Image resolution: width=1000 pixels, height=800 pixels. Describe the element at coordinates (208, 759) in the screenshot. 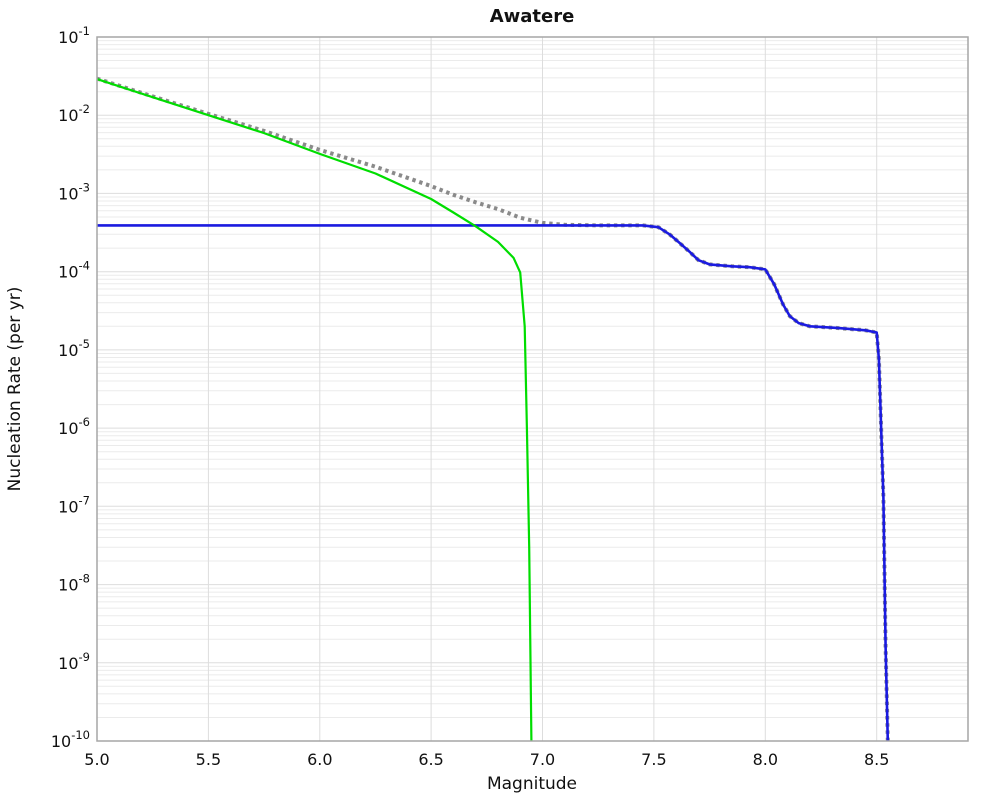

I see `x-tick-label: 5.5` at that location.